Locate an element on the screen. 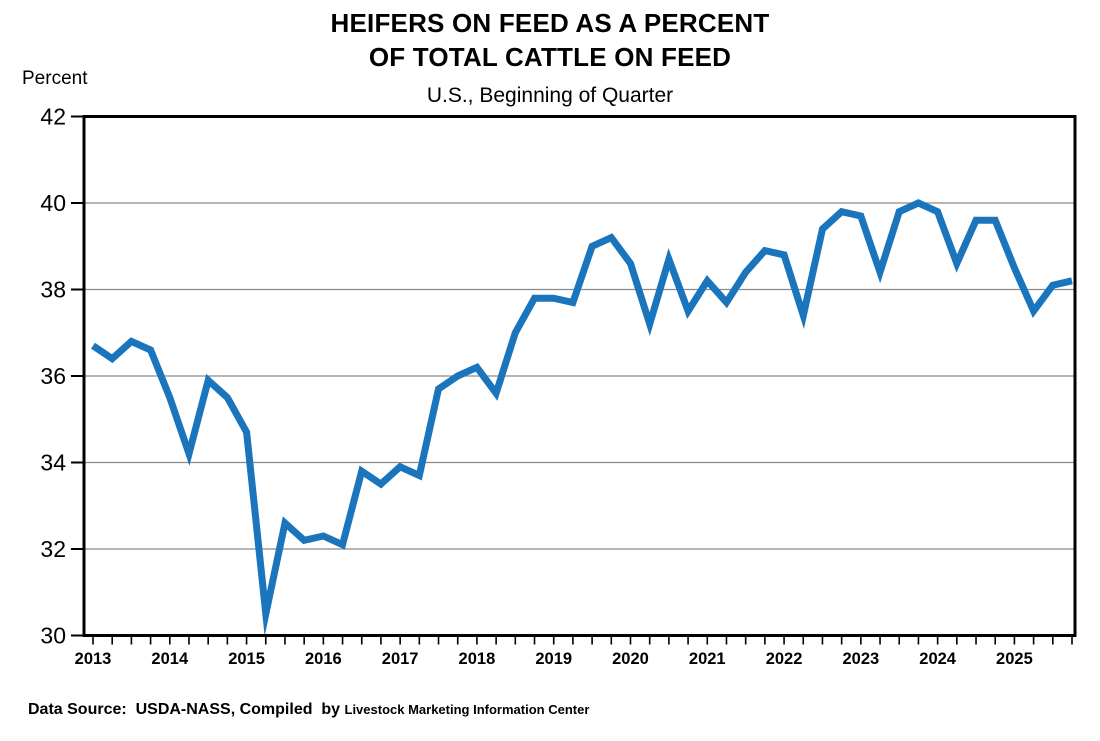 The height and width of the screenshot is (741, 1100). x-tick-label-2022: 2022 is located at coordinates (784, 659).